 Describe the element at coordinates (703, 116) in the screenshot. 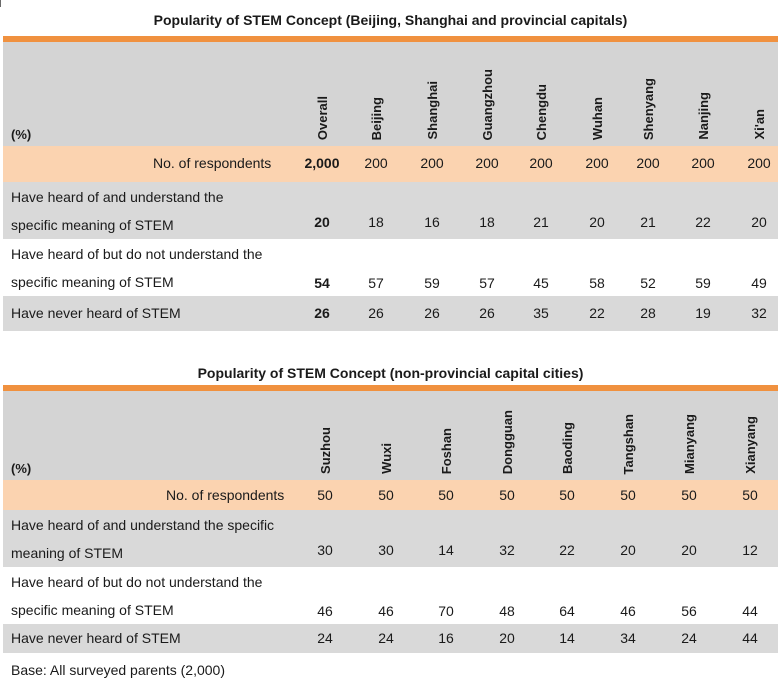

I see `column-header-label: Nanjing` at that location.